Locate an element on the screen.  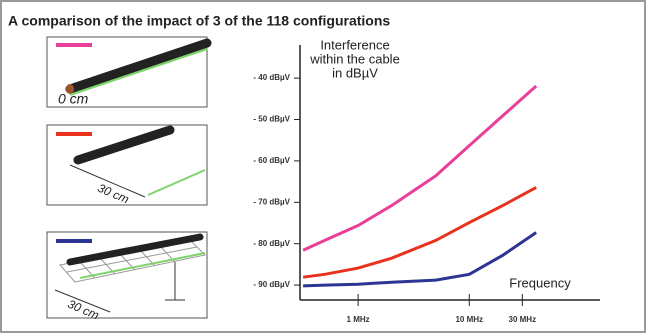
y-tick-label: - 70 dBµV is located at coordinates (271, 201).